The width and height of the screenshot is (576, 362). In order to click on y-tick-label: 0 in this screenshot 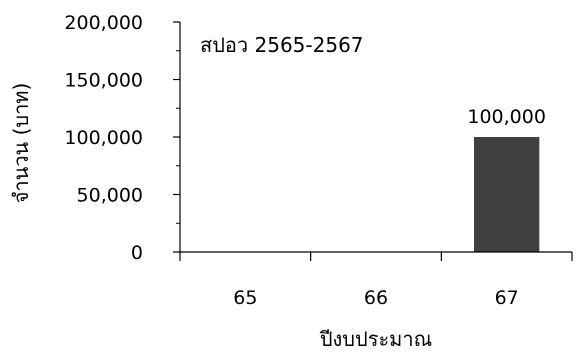, I will do `click(137, 253)`.